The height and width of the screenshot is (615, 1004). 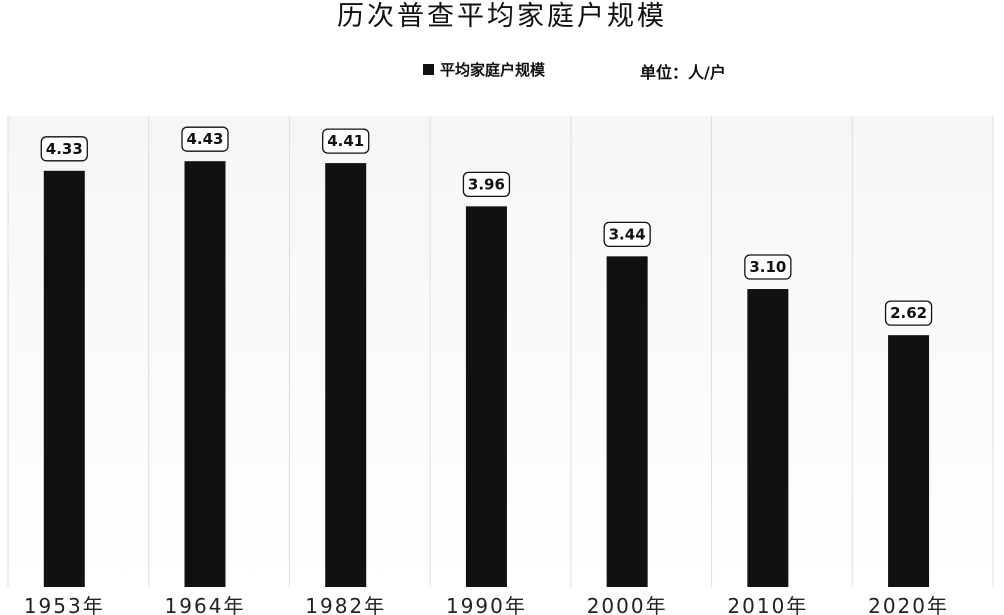 What do you see at coordinates (767, 604) in the screenshot?
I see `x-tick-label: 2010年` at bounding box center [767, 604].